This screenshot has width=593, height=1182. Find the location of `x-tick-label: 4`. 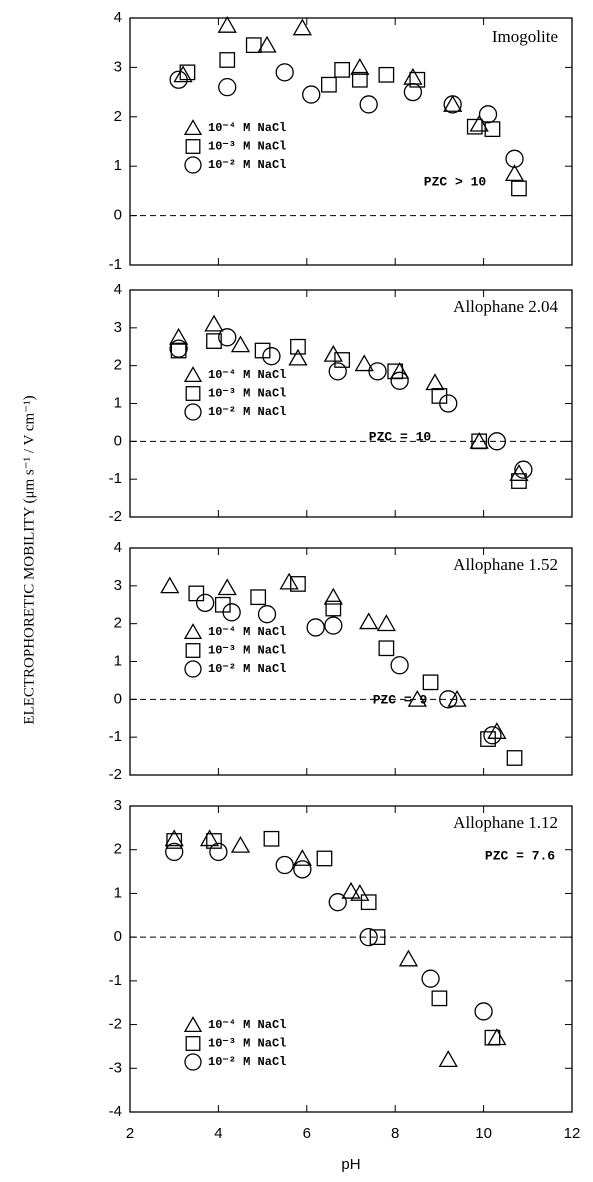

x-tick-label: 4 is located at coordinates (218, 1133).